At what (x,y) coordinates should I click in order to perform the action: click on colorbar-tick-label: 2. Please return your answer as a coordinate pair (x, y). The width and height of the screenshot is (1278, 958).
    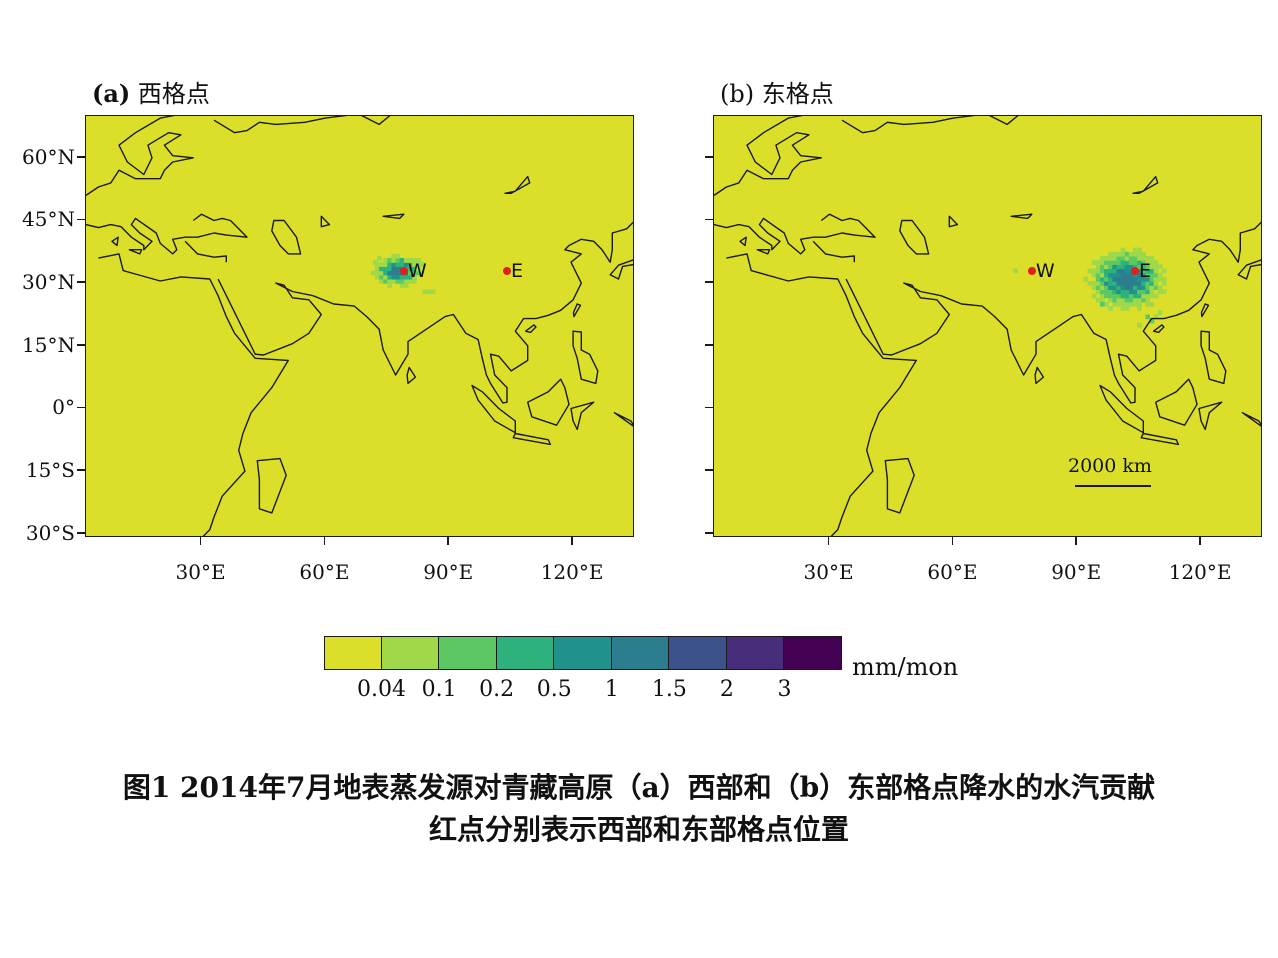
    Looking at the image, I should click on (726, 689).